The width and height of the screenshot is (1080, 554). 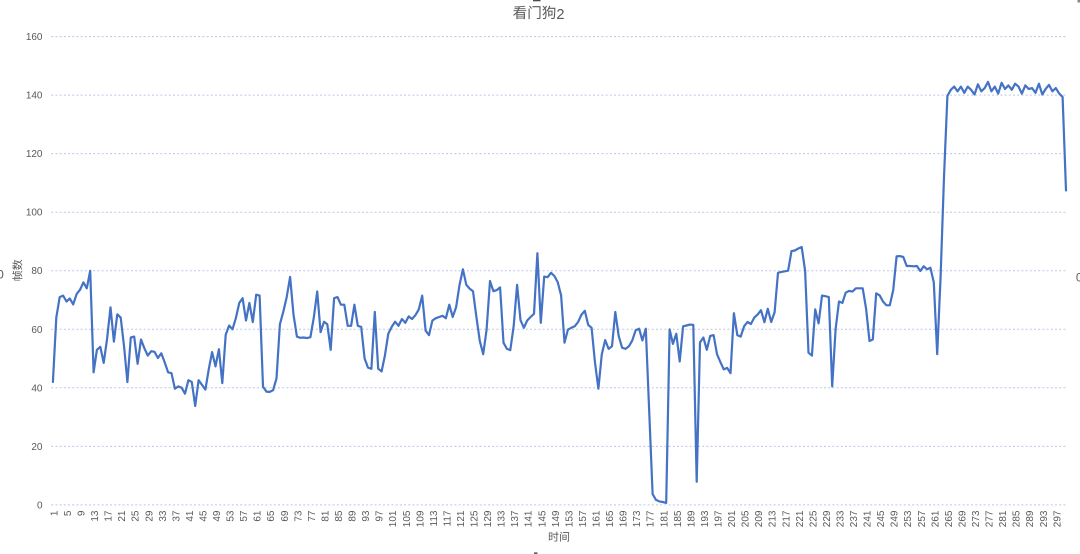 I want to click on svg-text: 153, so click(x=569, y=518).